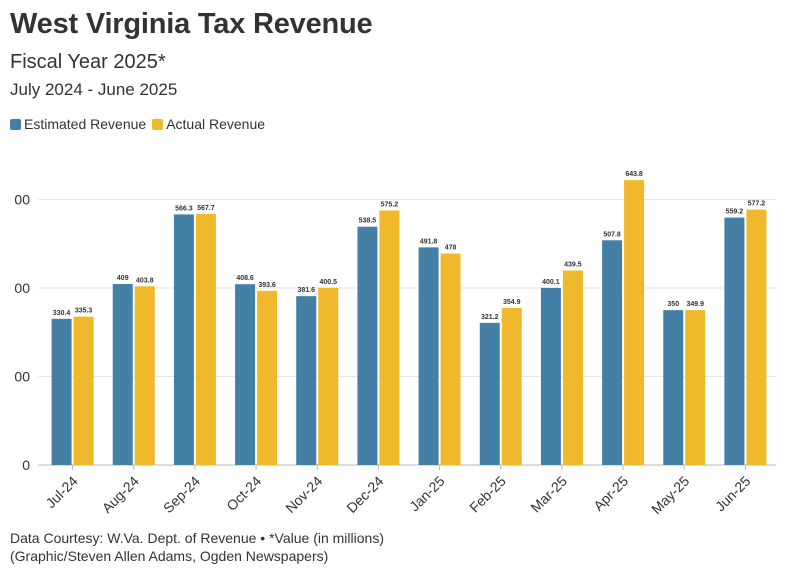 The image size is (794, 575). Describe the element at coordinates (26, 465) in the screenshot. I see `y-tick-label: 0` at that location.